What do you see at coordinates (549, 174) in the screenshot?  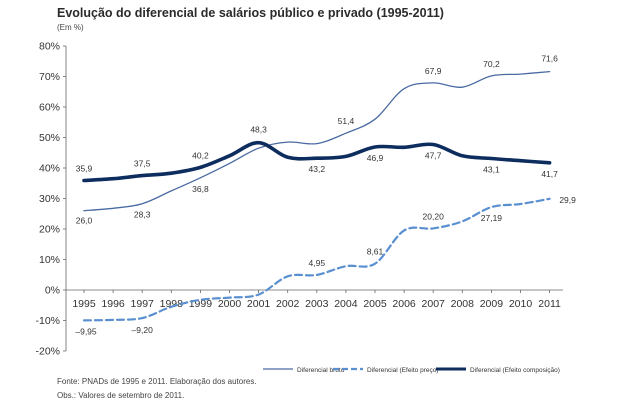 I see `data-label: 41,7` at bounding box center [549, 174].